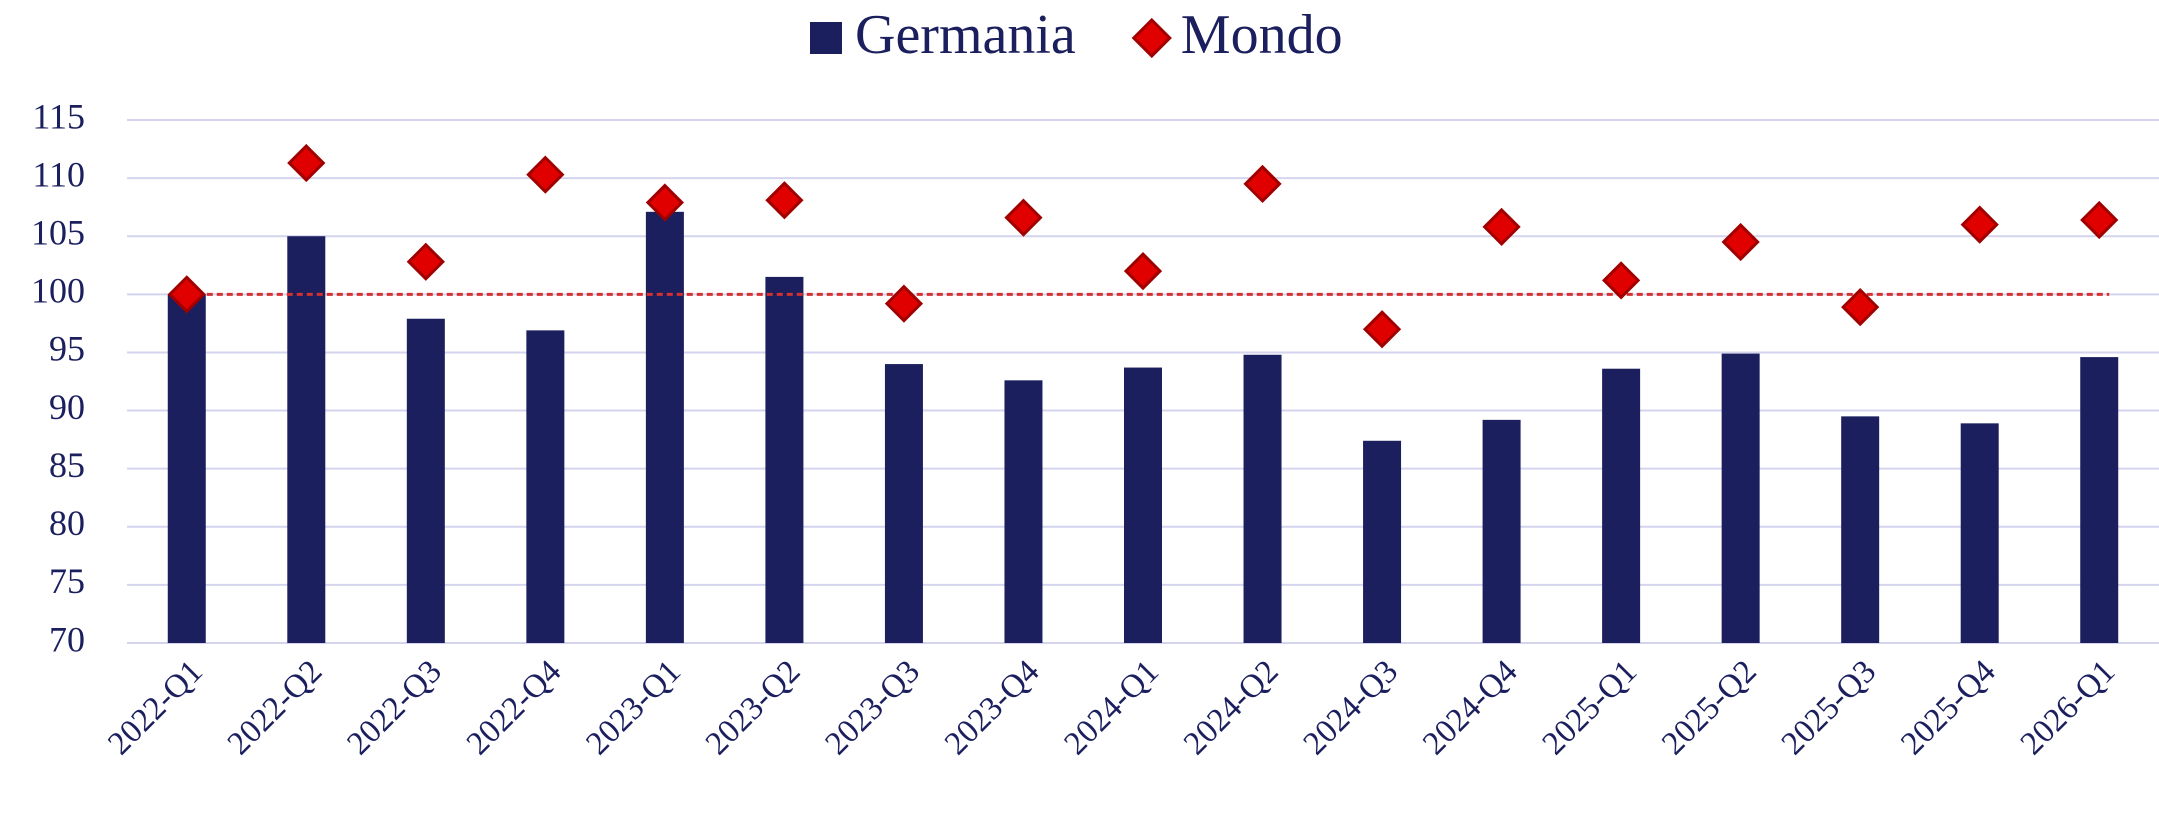  What do you see at coordinates (1590, 708) in the screenshot?
I see `x-tick-label: 2025-Q1` at bounding box center [1590, 708].